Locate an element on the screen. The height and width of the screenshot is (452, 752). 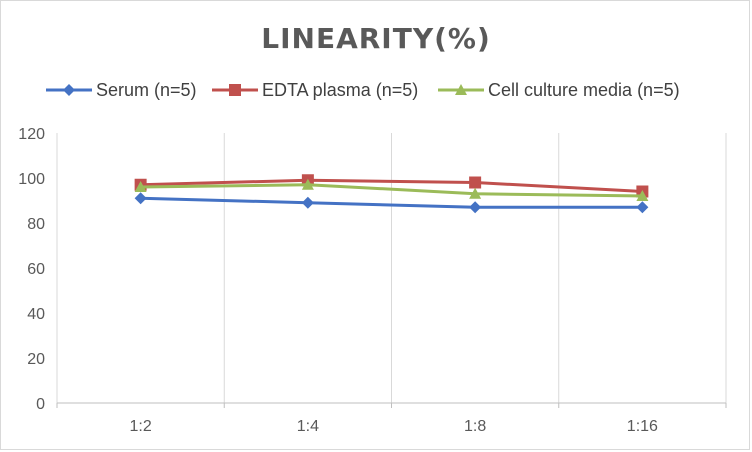
series-line-edta-plasma is located at coordinates (391, 185).